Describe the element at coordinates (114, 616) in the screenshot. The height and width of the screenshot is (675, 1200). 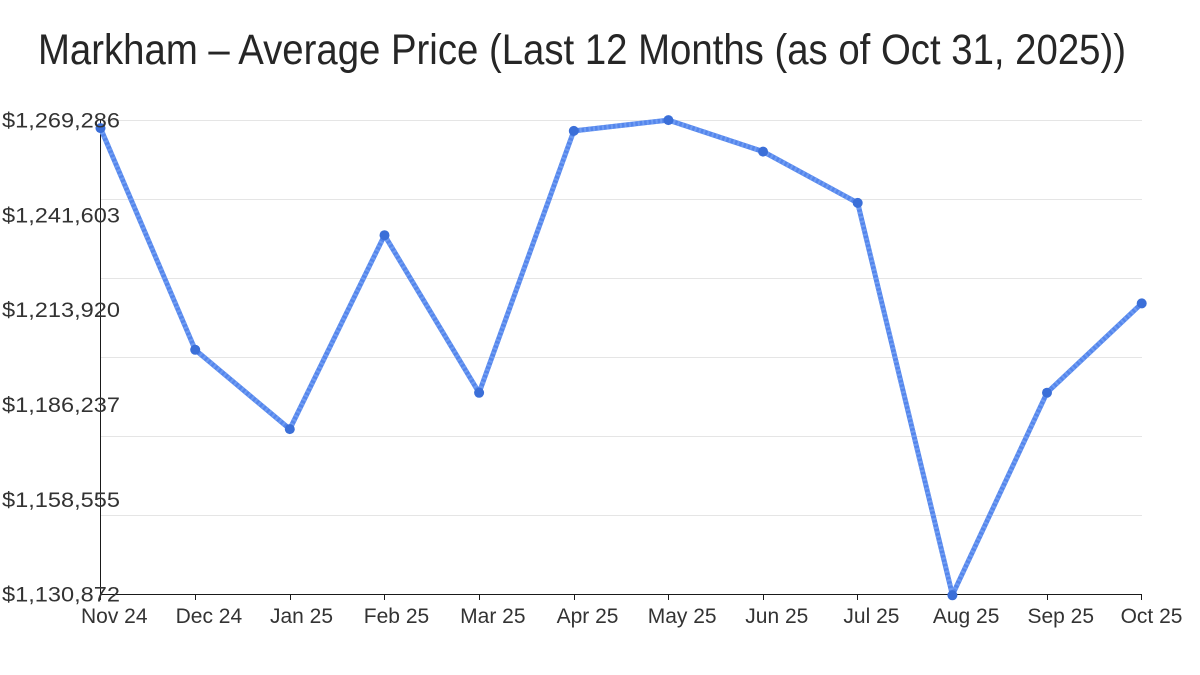
I see `svg-text: Nov 24` at that location.